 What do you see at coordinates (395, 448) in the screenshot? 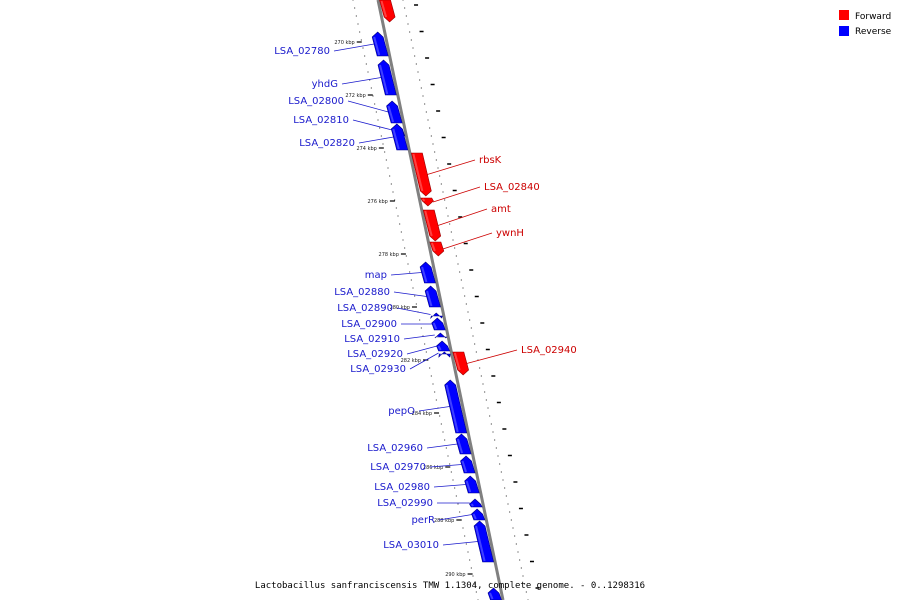
I see `gene-label-lsa-02960: LSA_02960` at bounding box center [395, 448].